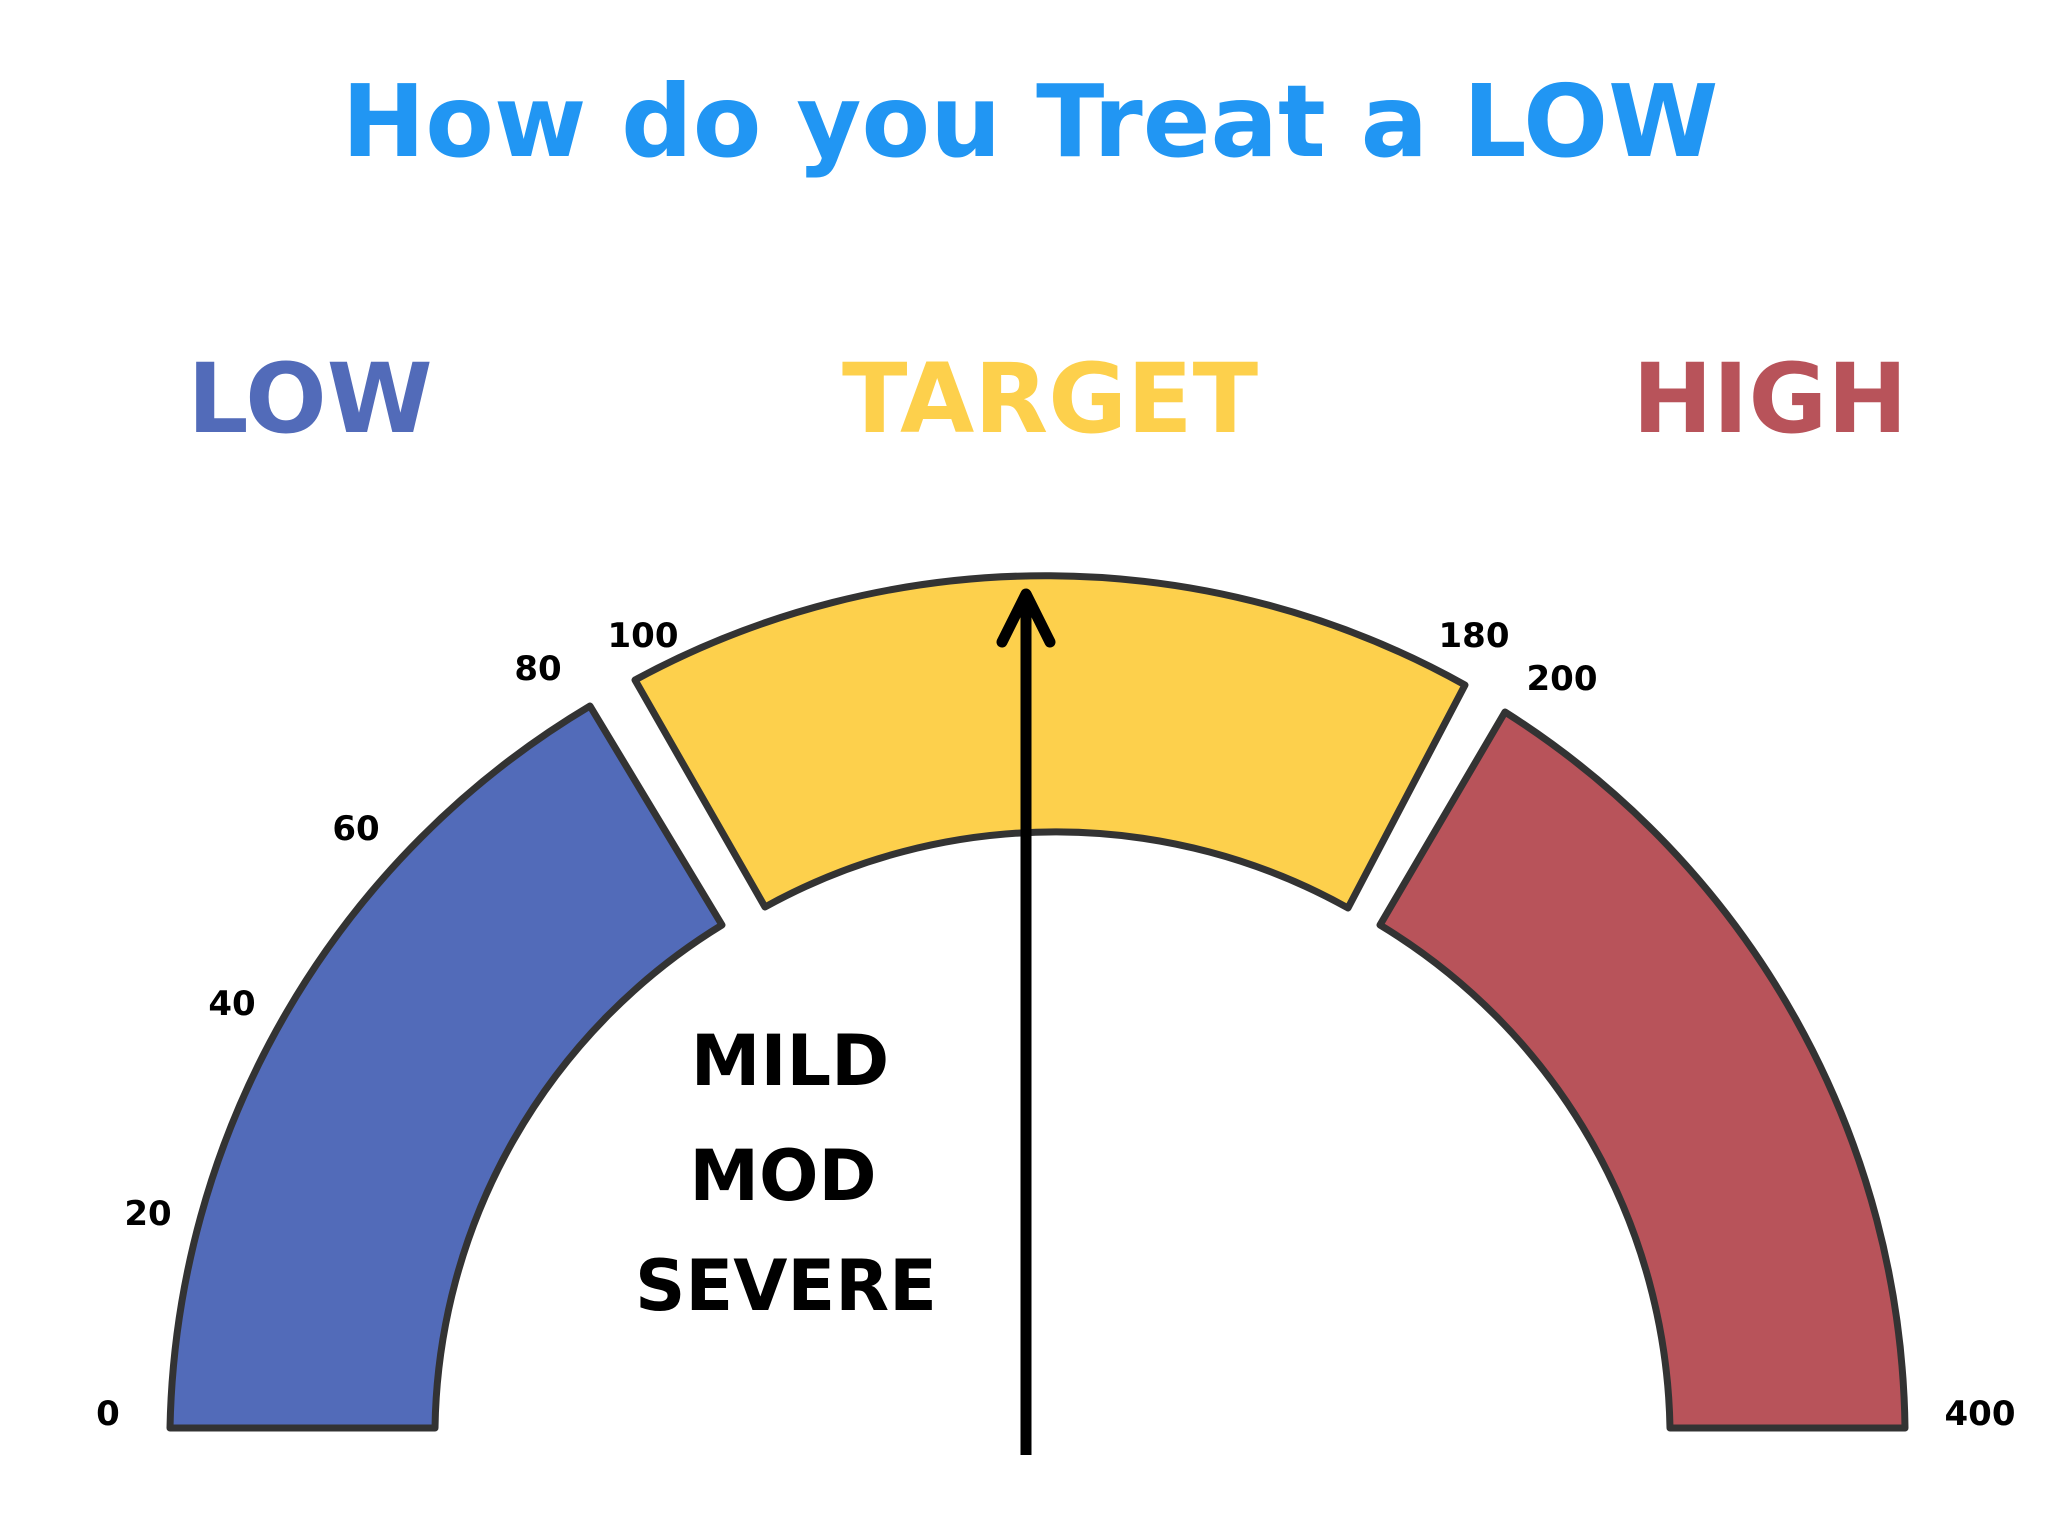 This screenshot has height=1536, width=2048. Describe the element at coordinates (786, 1286) in the screenshot. I see `severity-label-severe: SEVERE` at that location.